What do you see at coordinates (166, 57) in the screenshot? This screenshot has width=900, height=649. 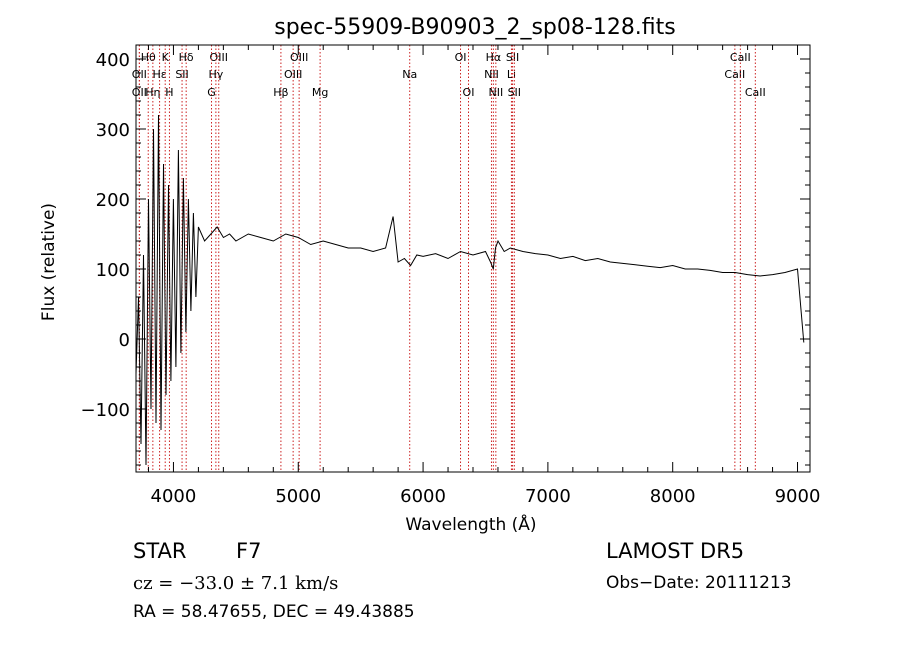 I see `marker-label: K` at bounding box center [166, 57].